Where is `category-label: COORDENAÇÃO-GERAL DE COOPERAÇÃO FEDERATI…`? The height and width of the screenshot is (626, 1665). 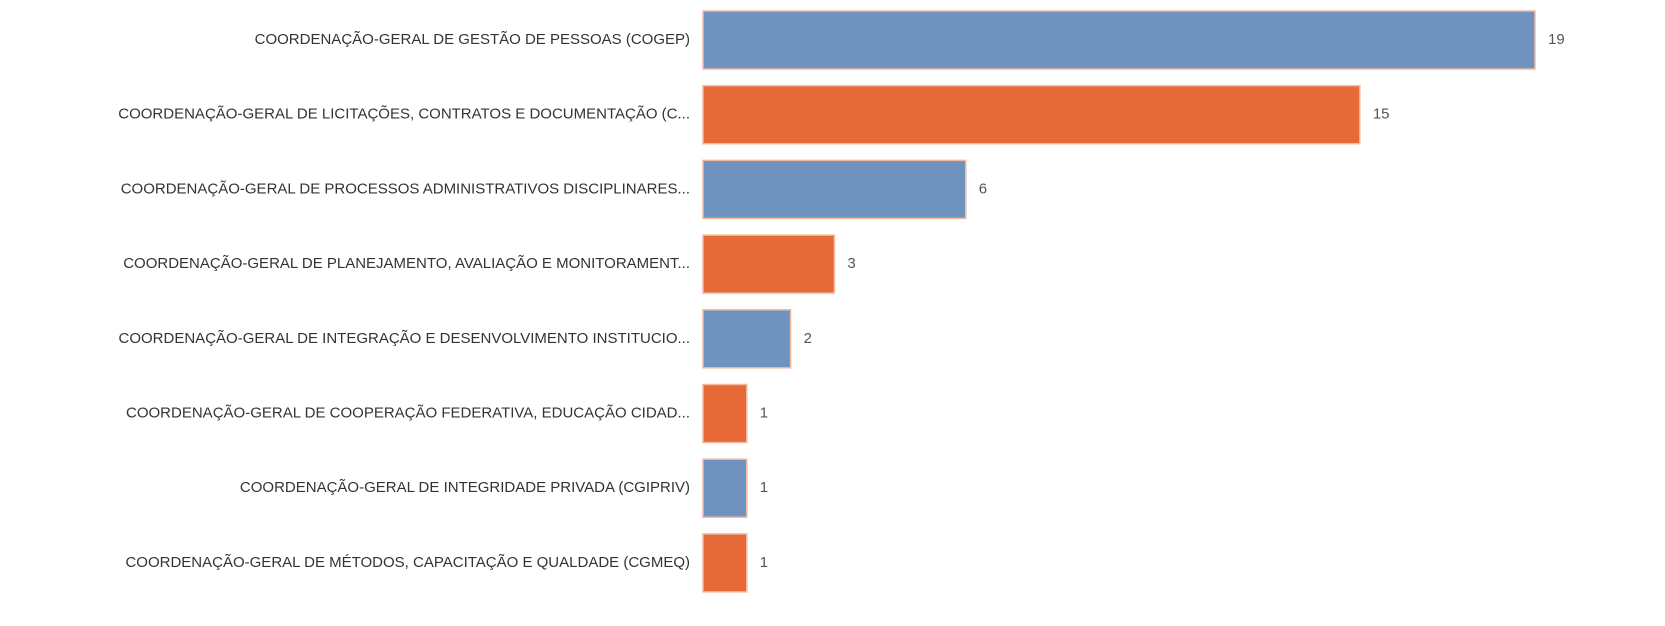 category-label: COORDENAÇÃO-GERAL DE COOPERAÇÃO FEDERATI… is located at coordinates (408, 412).